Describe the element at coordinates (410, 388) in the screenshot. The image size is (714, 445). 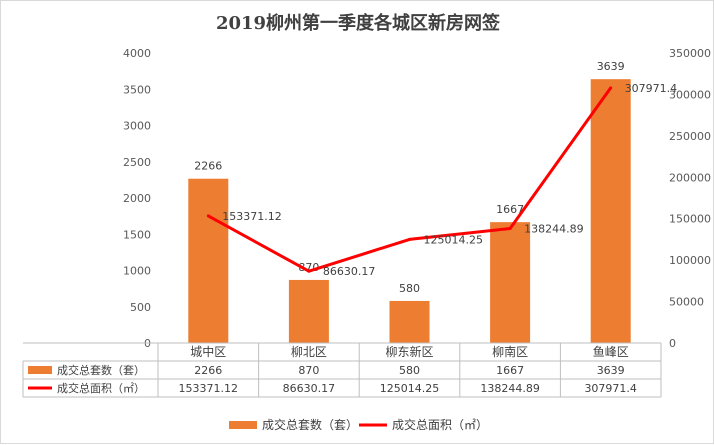
I see `table-cell: 125014.25` at that location.